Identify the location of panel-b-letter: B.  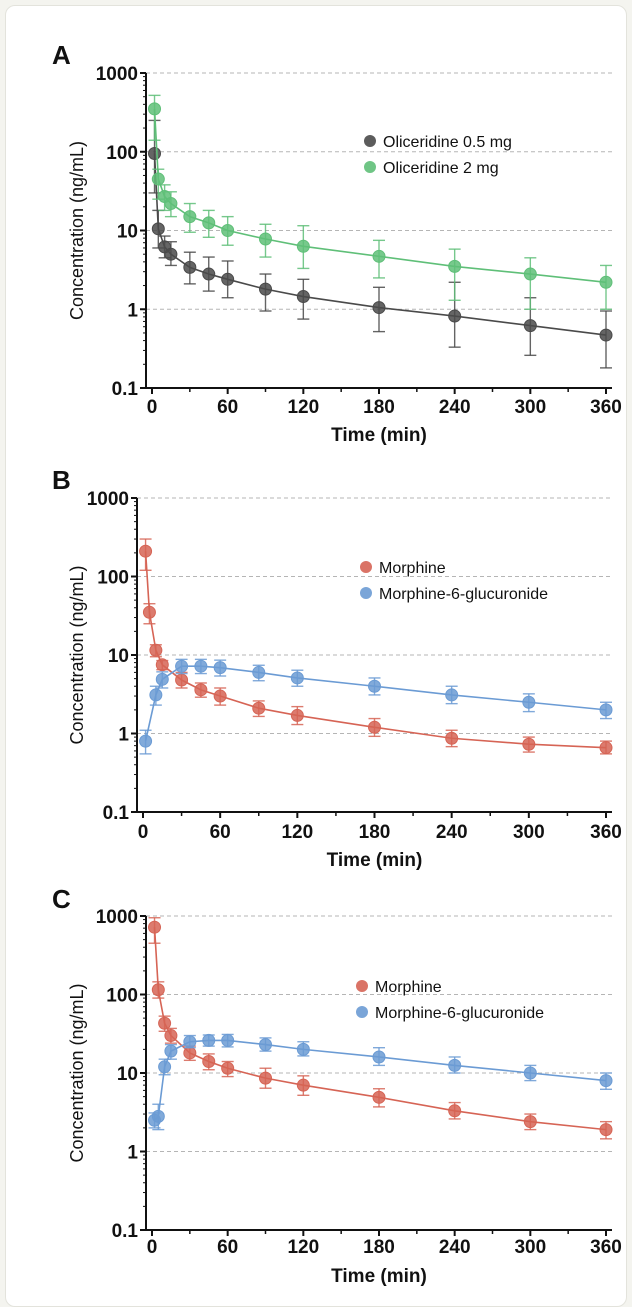
(61, 480).